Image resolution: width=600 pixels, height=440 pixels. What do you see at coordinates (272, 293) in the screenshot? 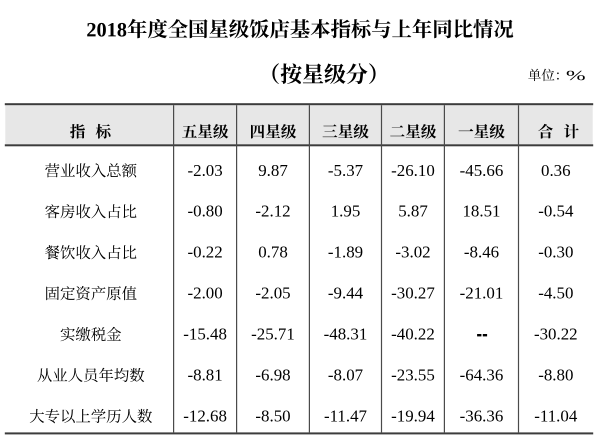
I see `svg-text: -2.05` at bounding box center [272, 293].